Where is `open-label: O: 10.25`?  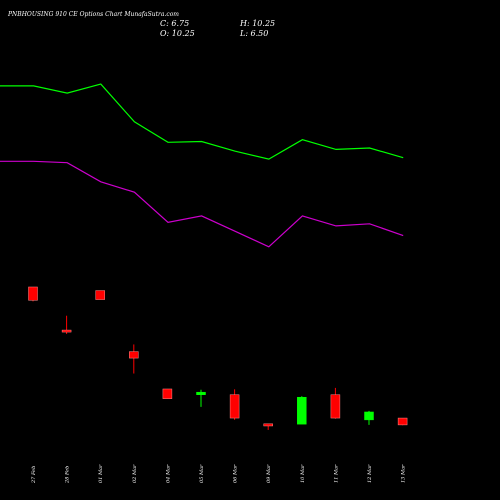 open-label: O: 10.25 is located at coordinates (177, 33).